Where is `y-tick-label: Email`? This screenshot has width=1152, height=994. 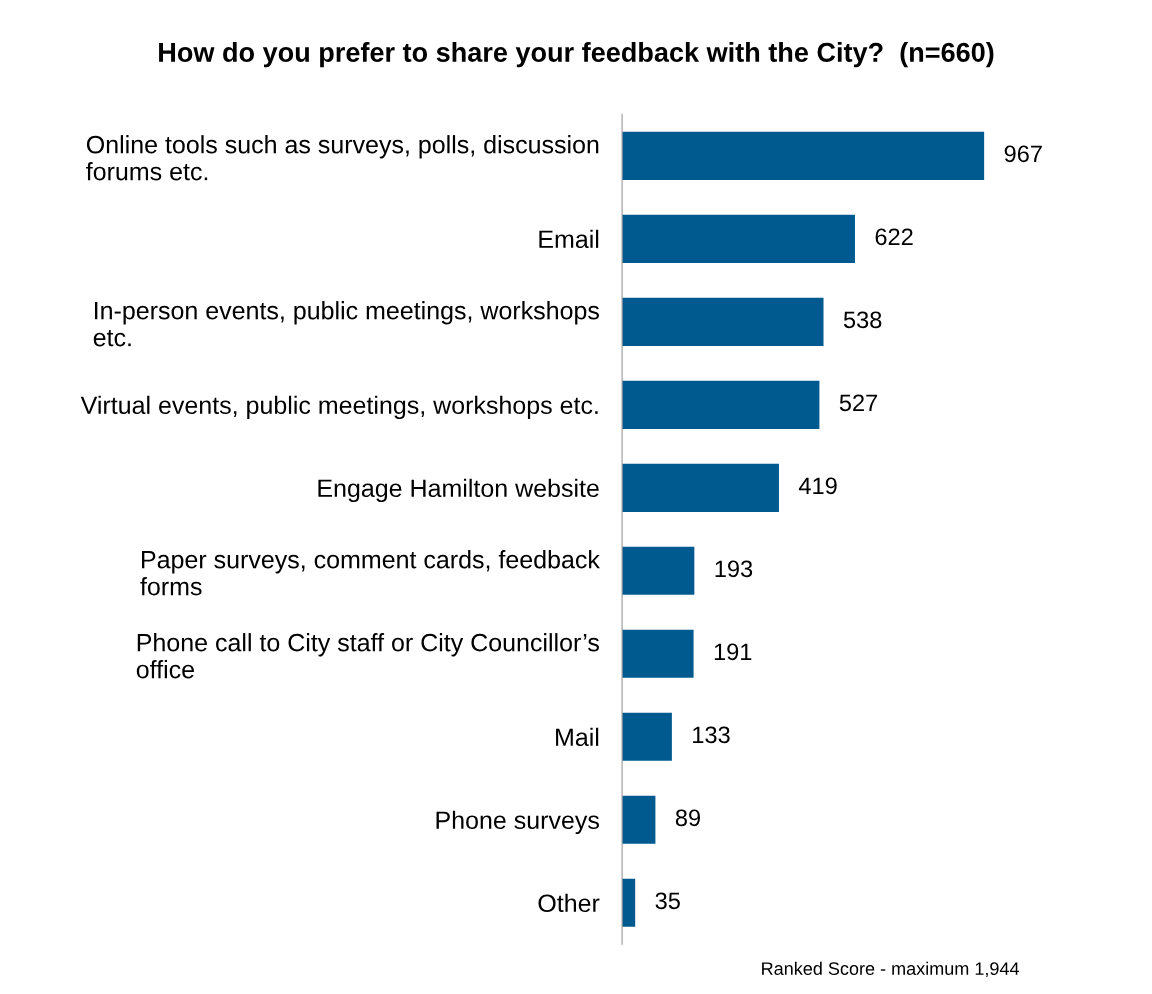 y-tick-label: Email is located at coordinates (569, 239).